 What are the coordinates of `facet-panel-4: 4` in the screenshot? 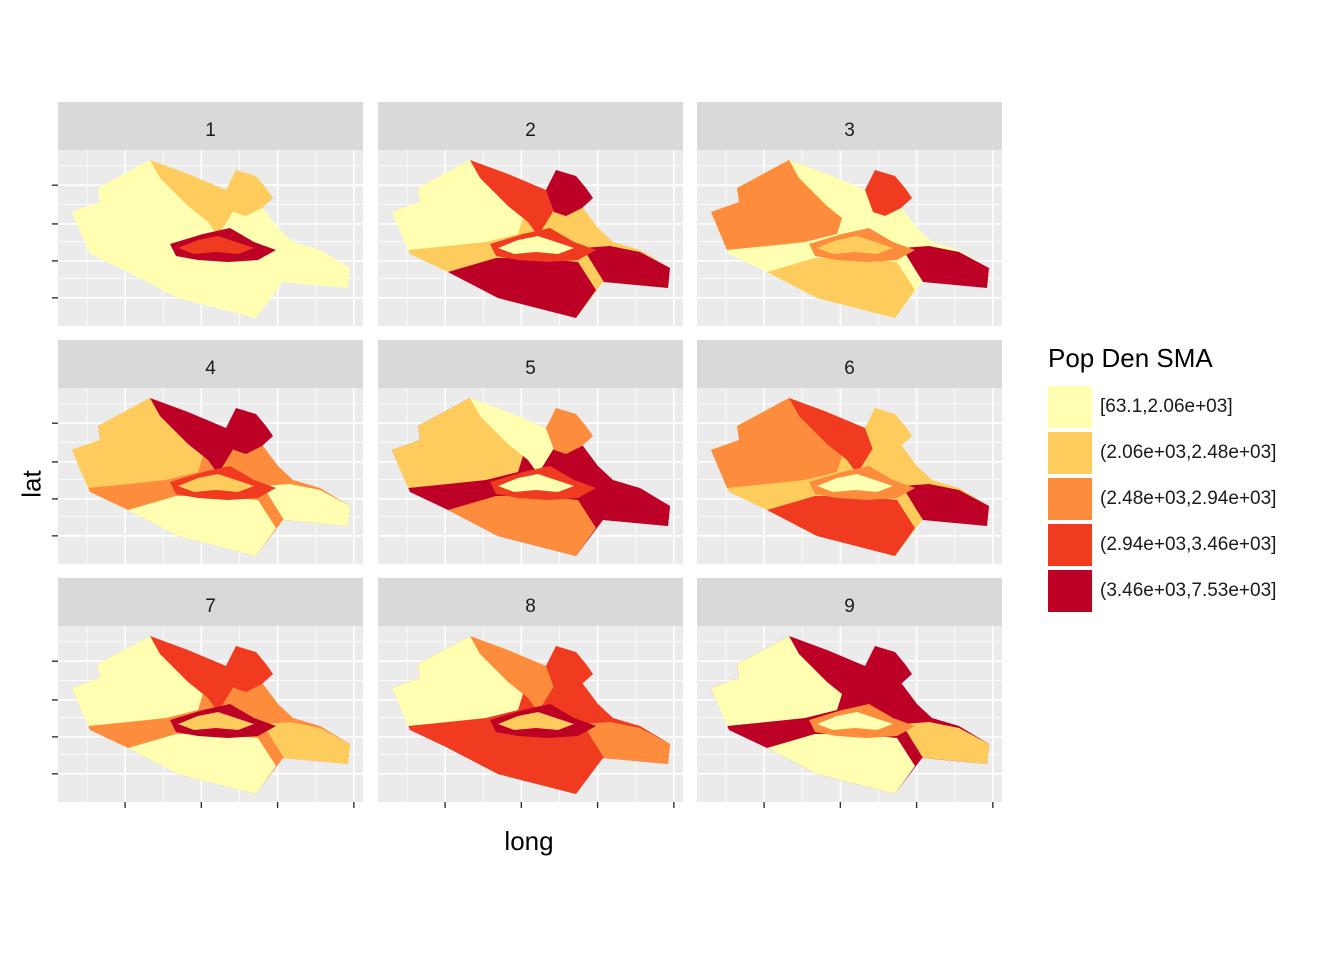 It's located at (207, 452).